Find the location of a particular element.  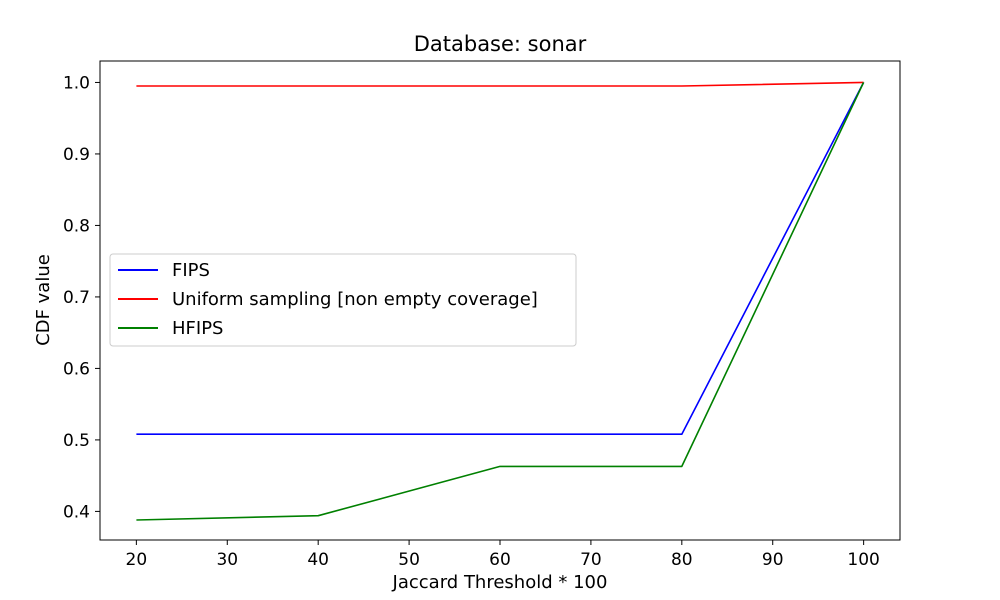

legend-label: FIPS is located at coordinates (191, 270).